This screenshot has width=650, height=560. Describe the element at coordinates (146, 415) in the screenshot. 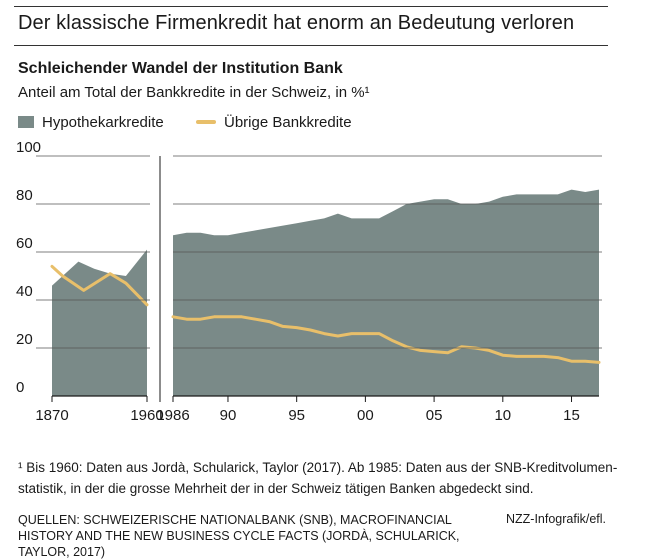

I see `x-tick-label: 1960` at that location.